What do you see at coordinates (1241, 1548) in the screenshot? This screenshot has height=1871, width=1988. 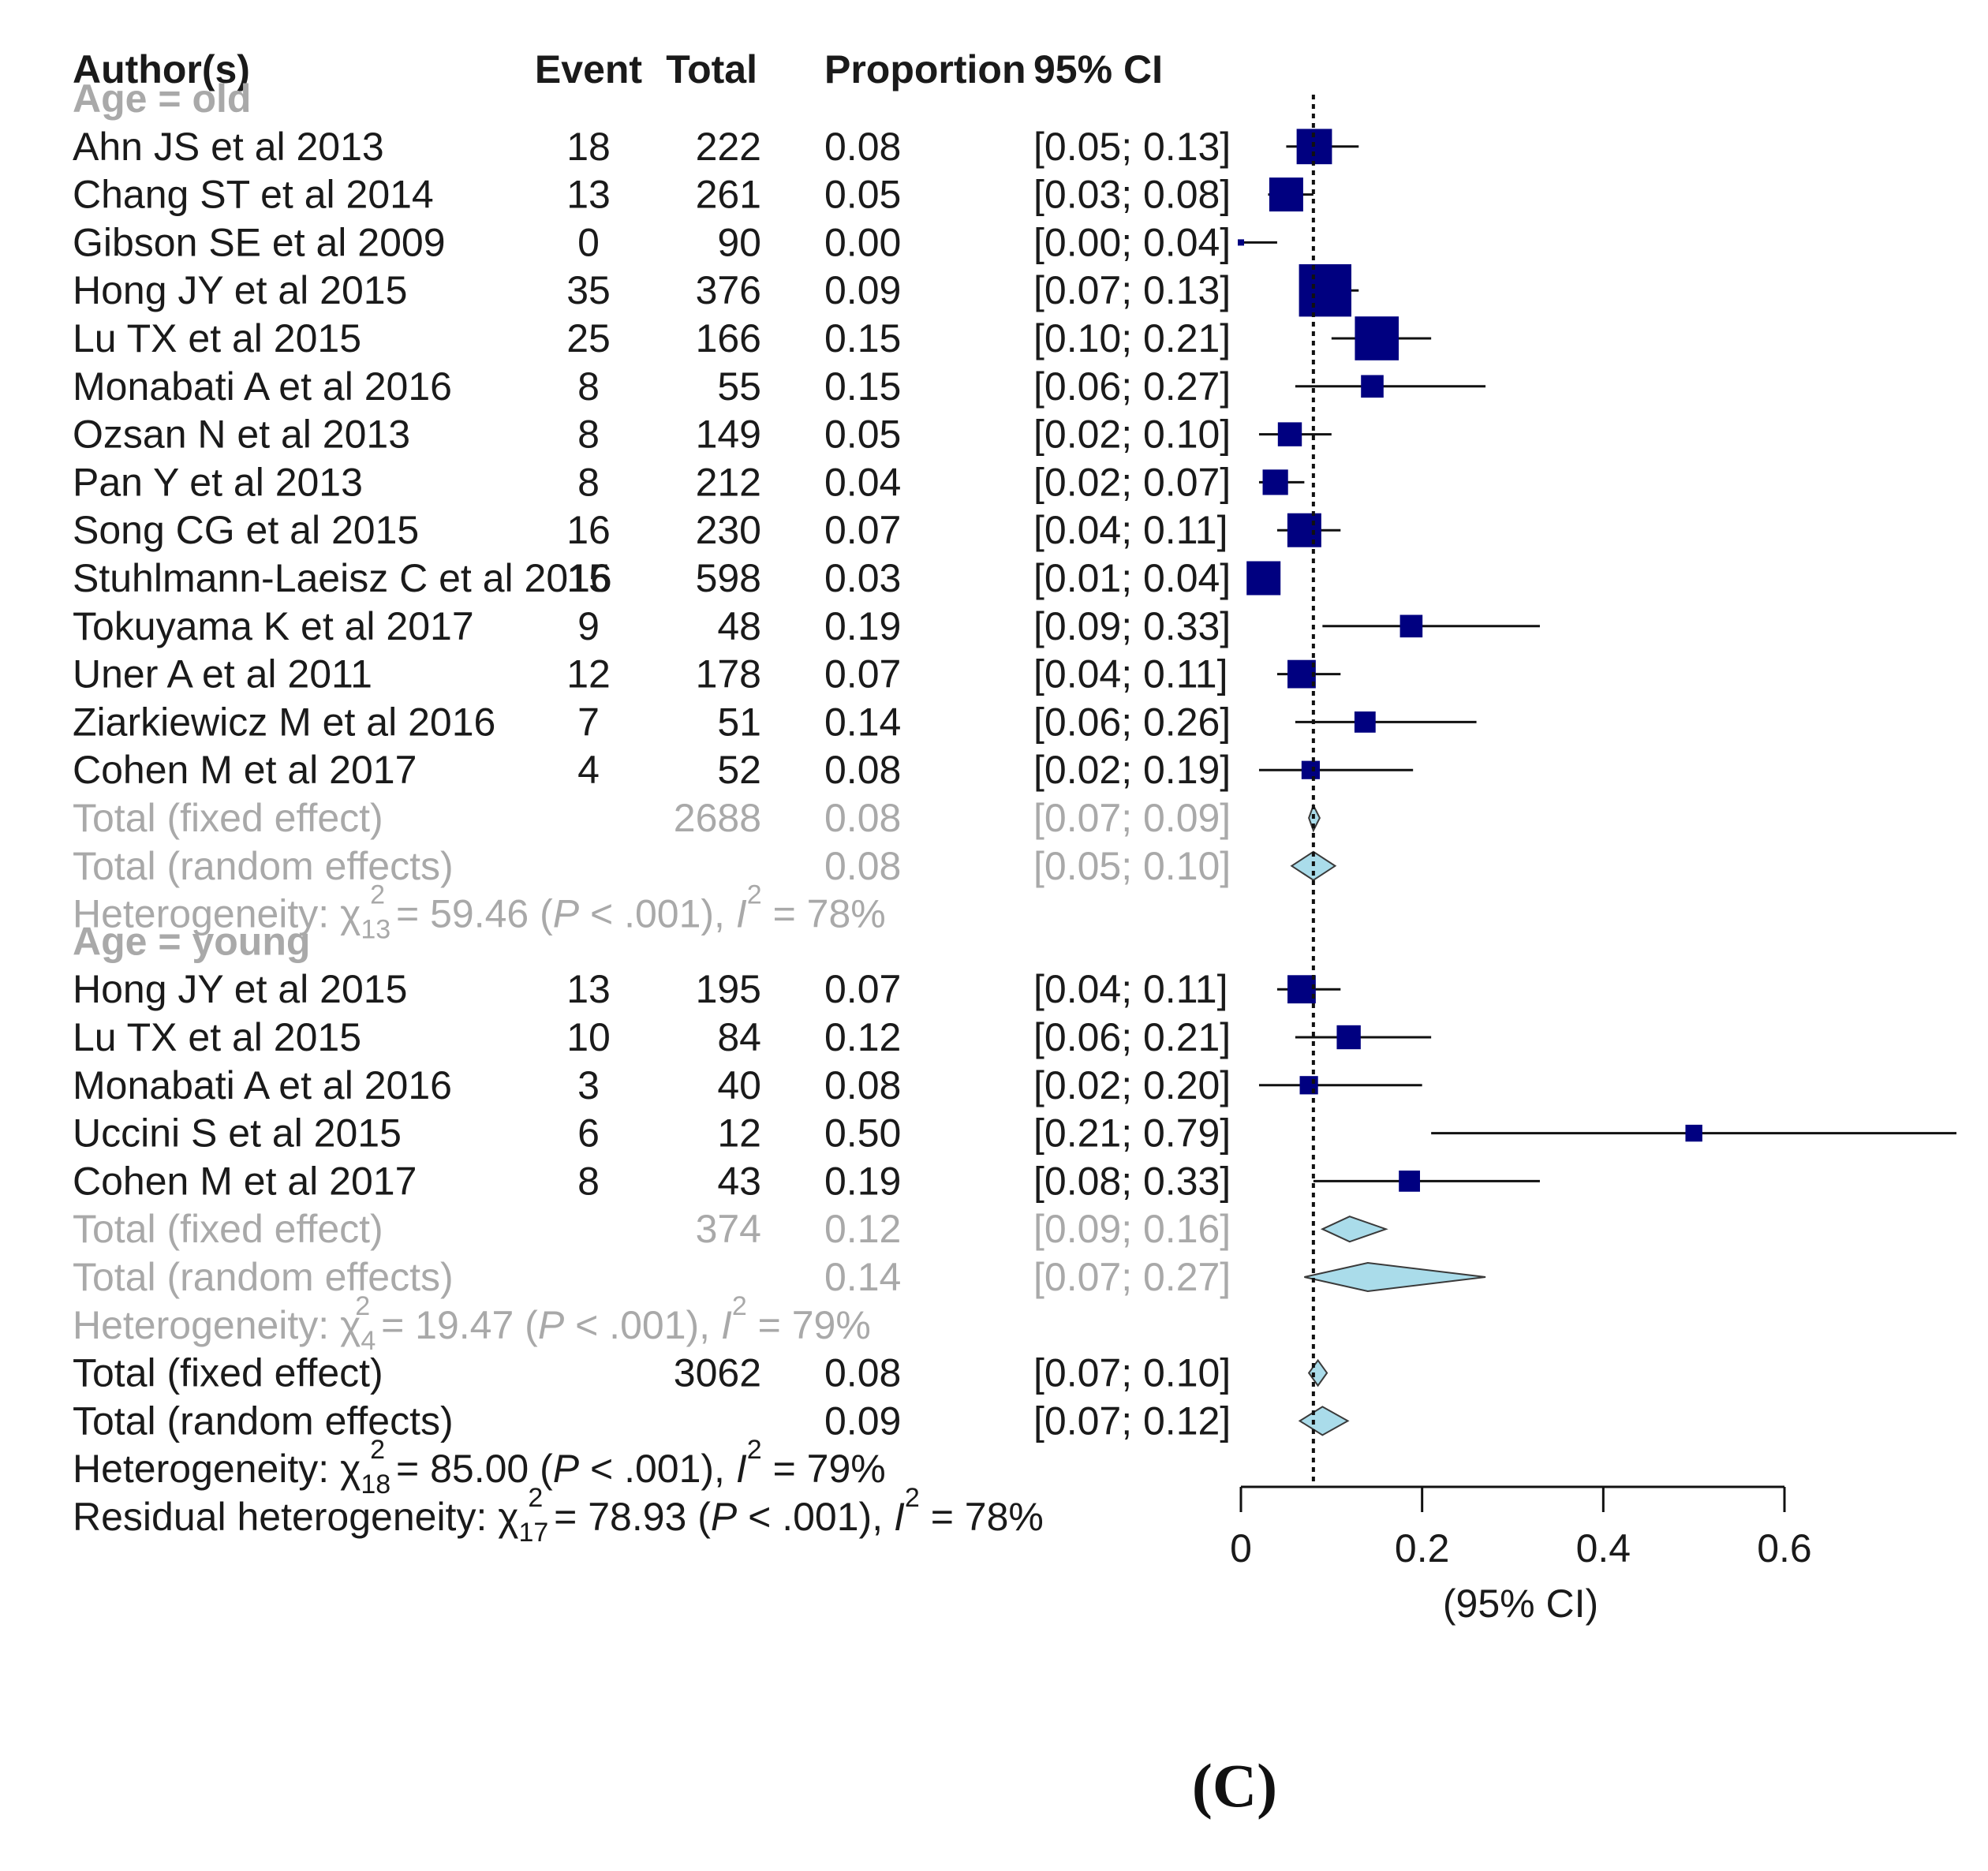 I see `x-tick-label: 0` at bounding box center [1241, 1548].